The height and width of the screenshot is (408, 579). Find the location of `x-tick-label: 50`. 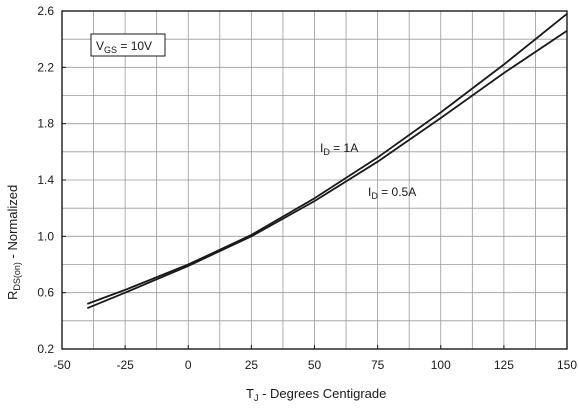

x-tick-label: 50 is located at coordinates (315, 365).